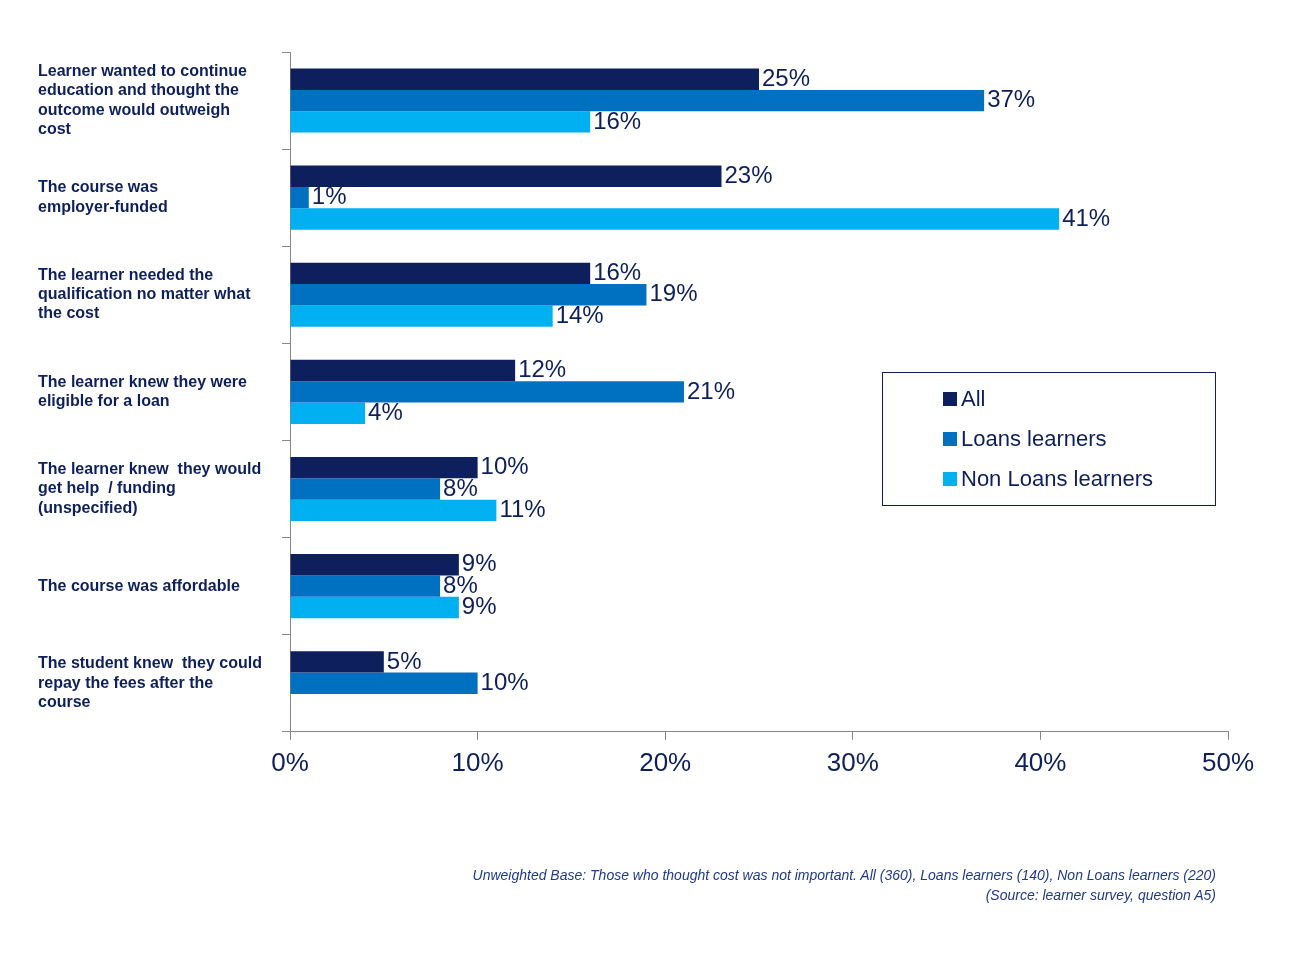 The image size is (1308, 977). Describe the element at coordinates (665, 761) in the screenshot. I see `x-tick-label: 20%` at that location.